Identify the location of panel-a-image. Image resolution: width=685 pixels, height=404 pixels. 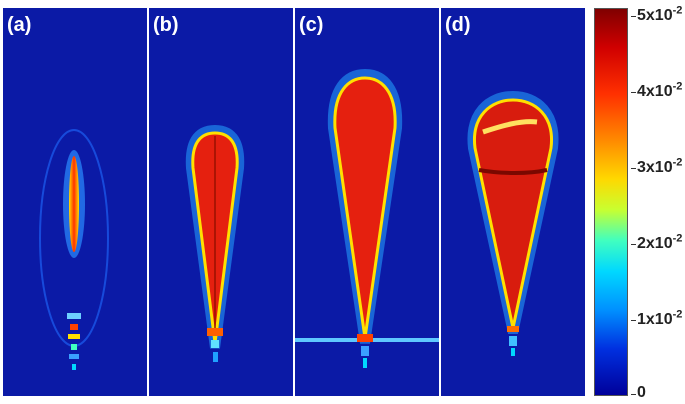
(74, 249).